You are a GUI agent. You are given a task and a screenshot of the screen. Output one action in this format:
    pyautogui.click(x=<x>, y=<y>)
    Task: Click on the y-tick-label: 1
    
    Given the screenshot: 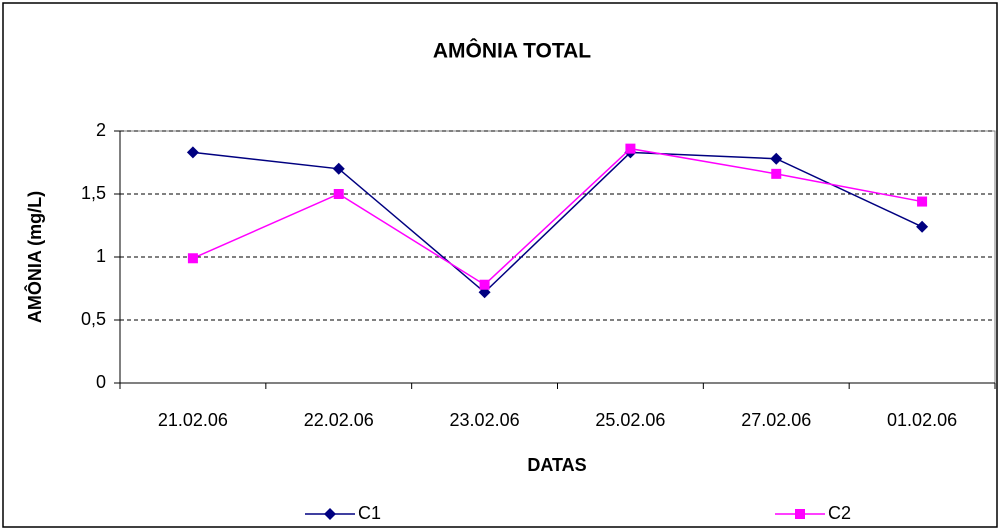 What is the action you would take?
    pyautogui.click(x=101, y=256)
    